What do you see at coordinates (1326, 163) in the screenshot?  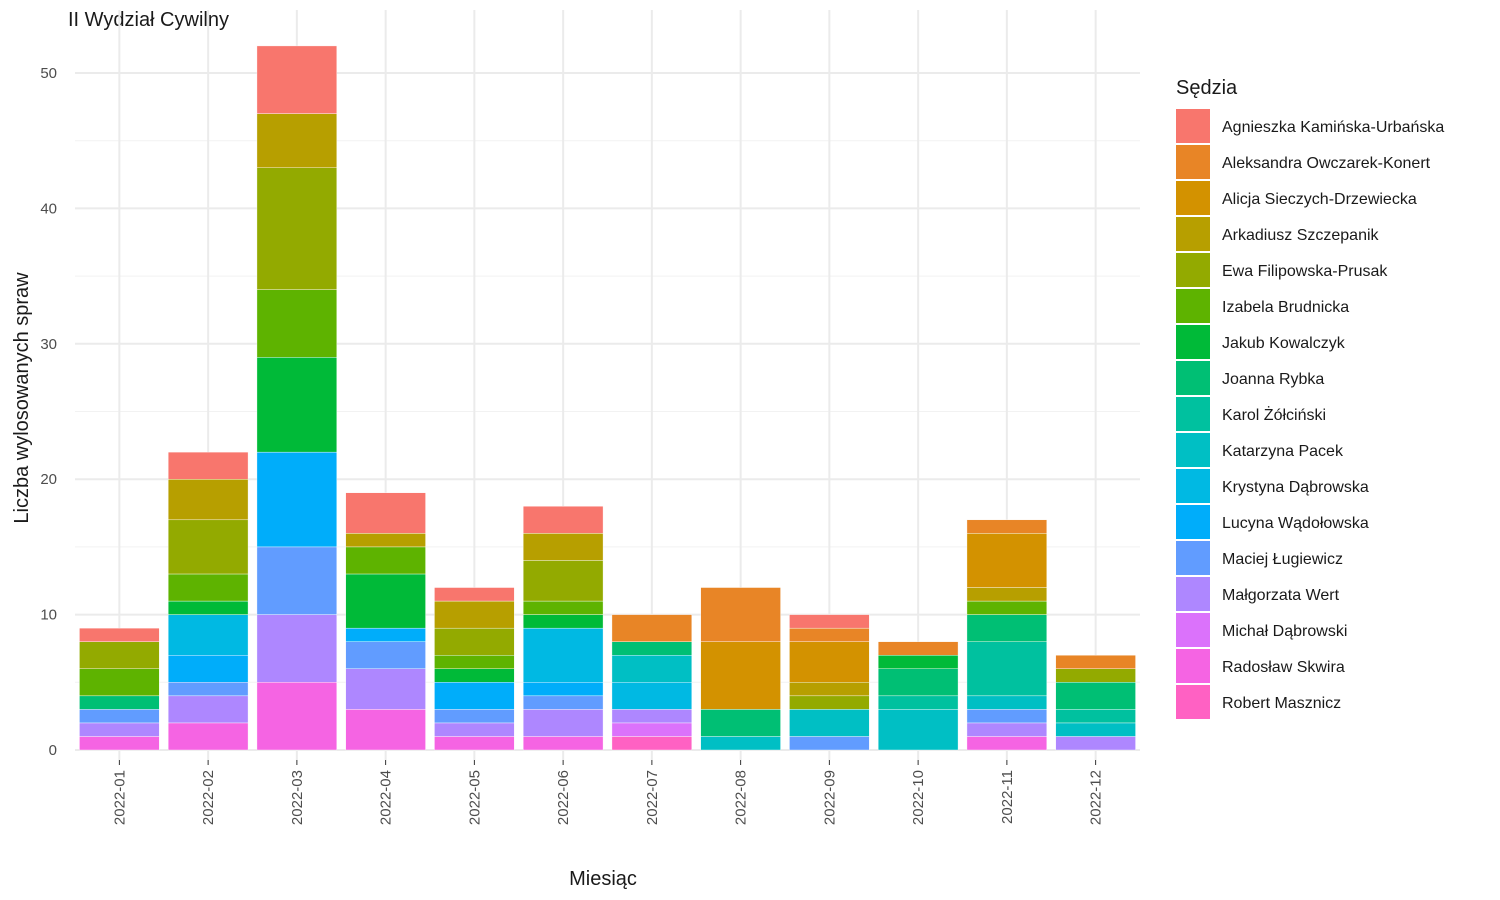 I see `legend-label: Aleksandra Owczarek-Konert` at bounding box center [1326, 163].